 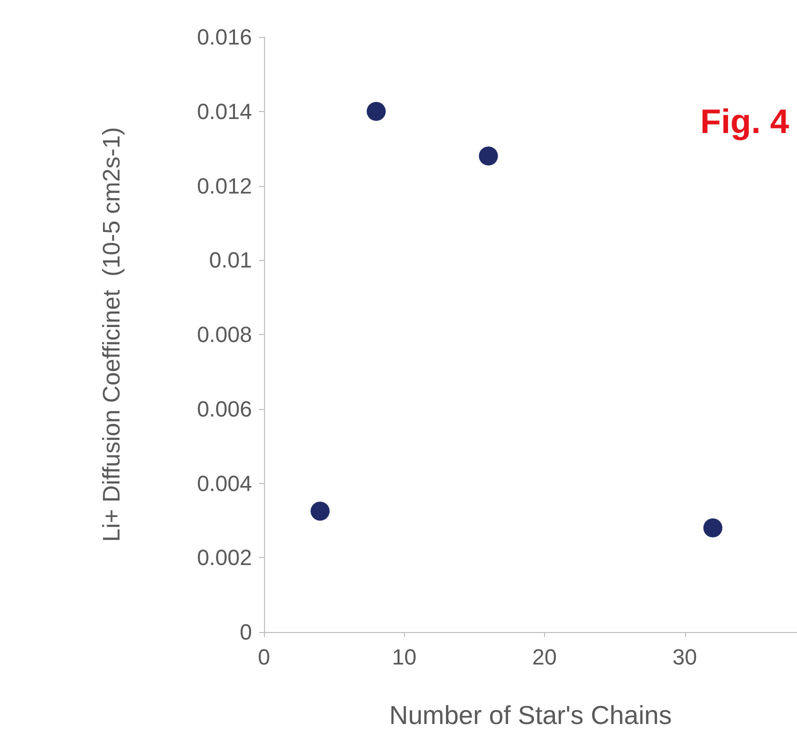 What do you see at coordinates (224, 185) in the screenshot?
I see `y-tick-label: 0.012` at bounding box center [224, 185].